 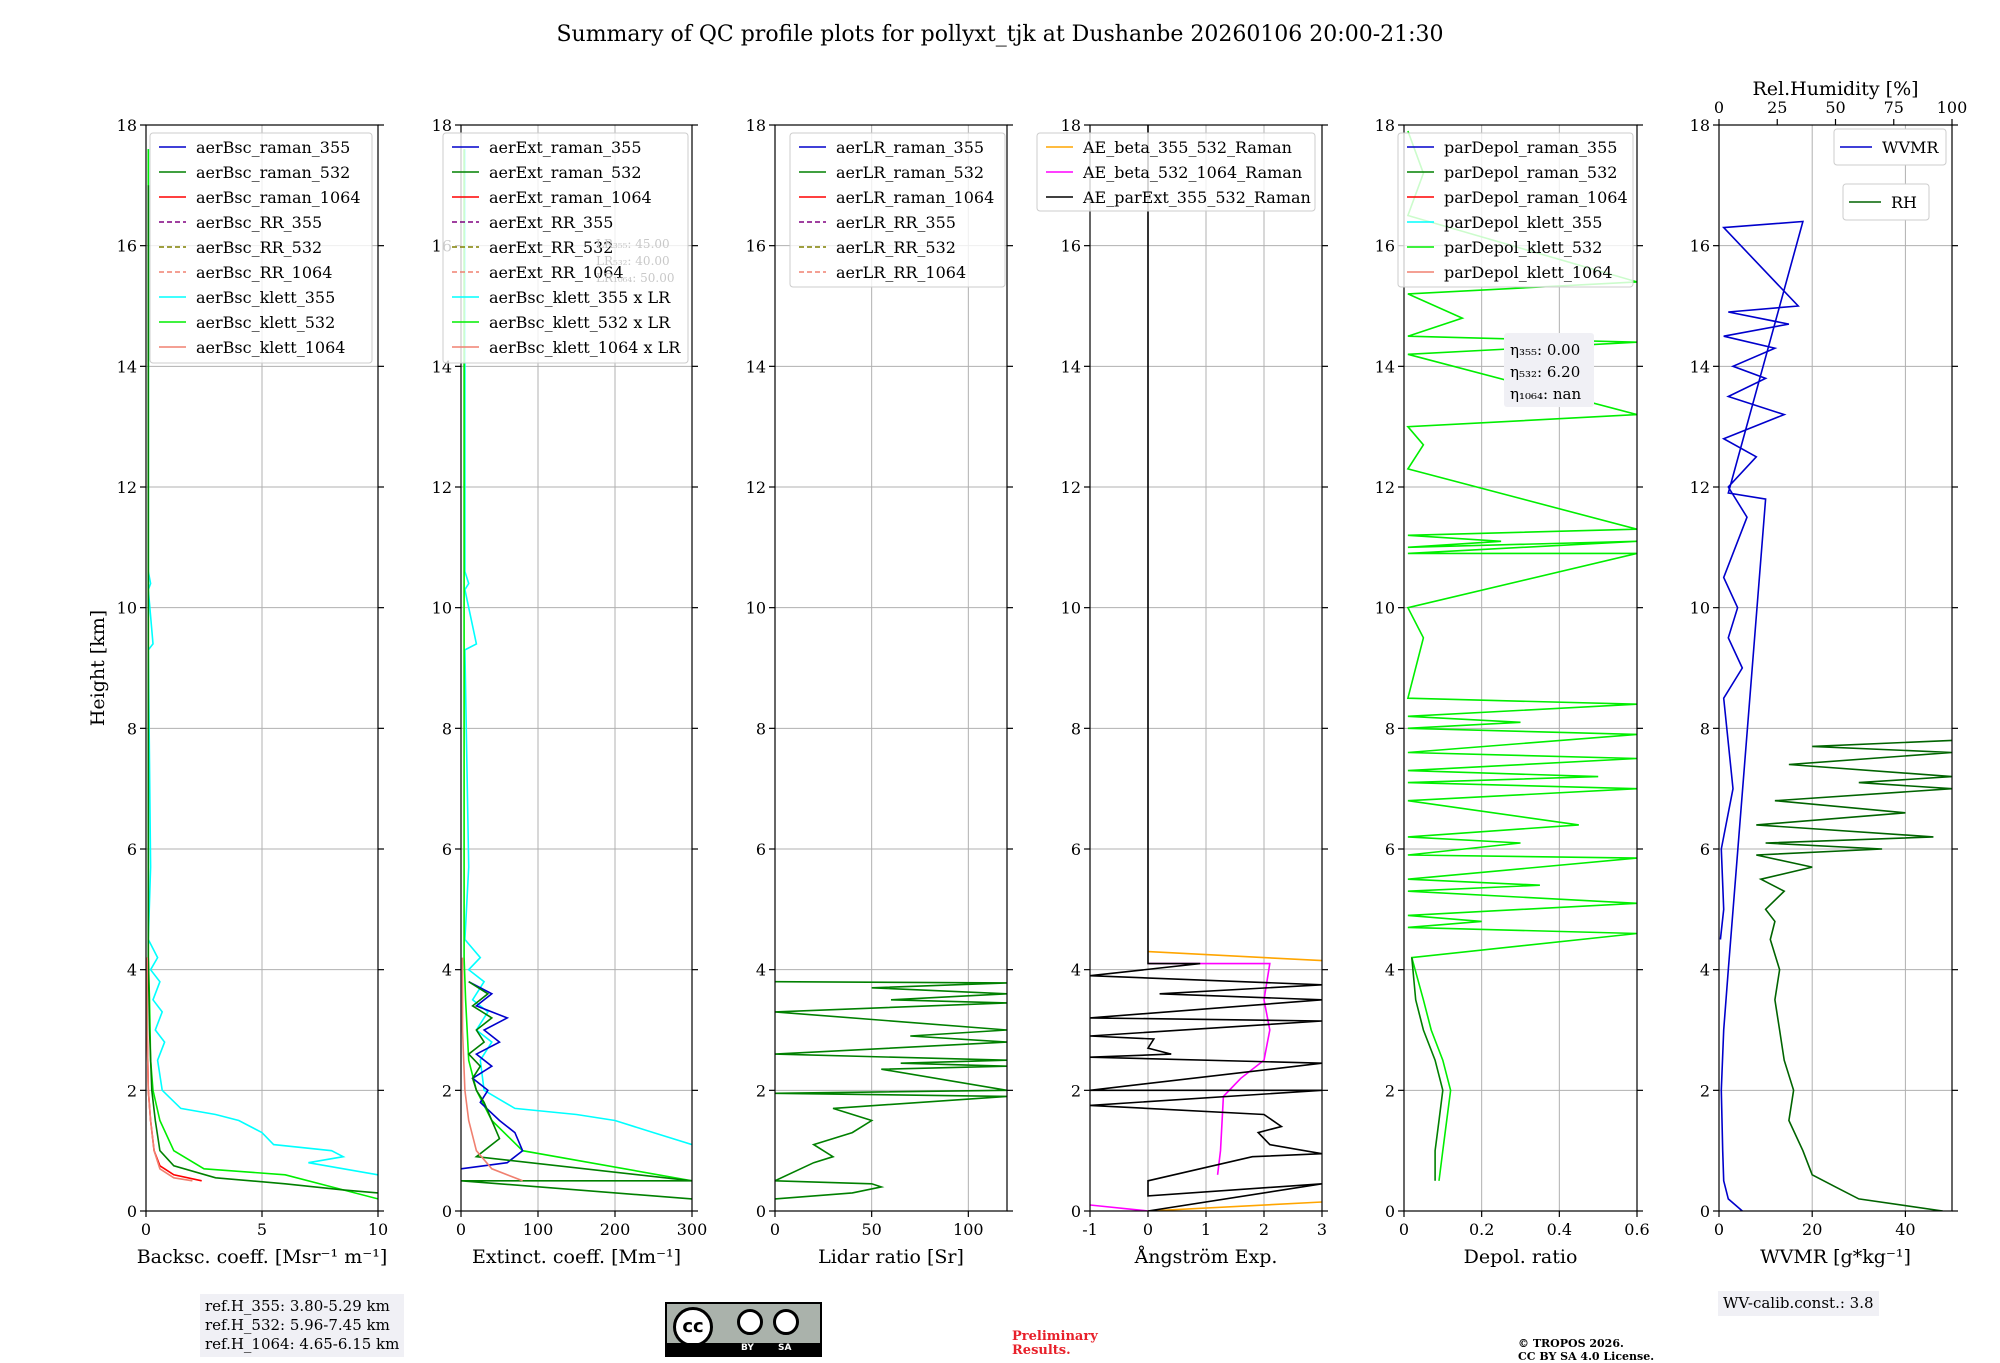 I want to click on series-line-WVMR, so click(x=1761, y=715).